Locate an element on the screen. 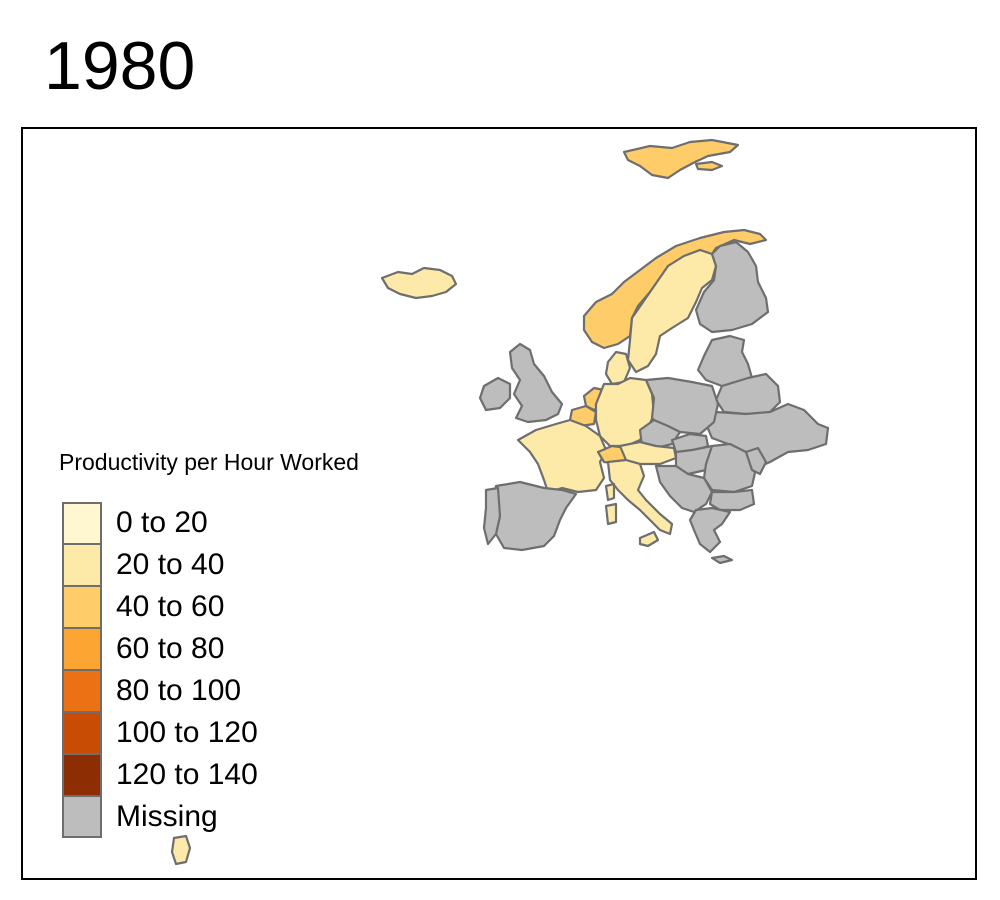 The image size is (1000, 900). region-france is located at coordinates (562, 456).